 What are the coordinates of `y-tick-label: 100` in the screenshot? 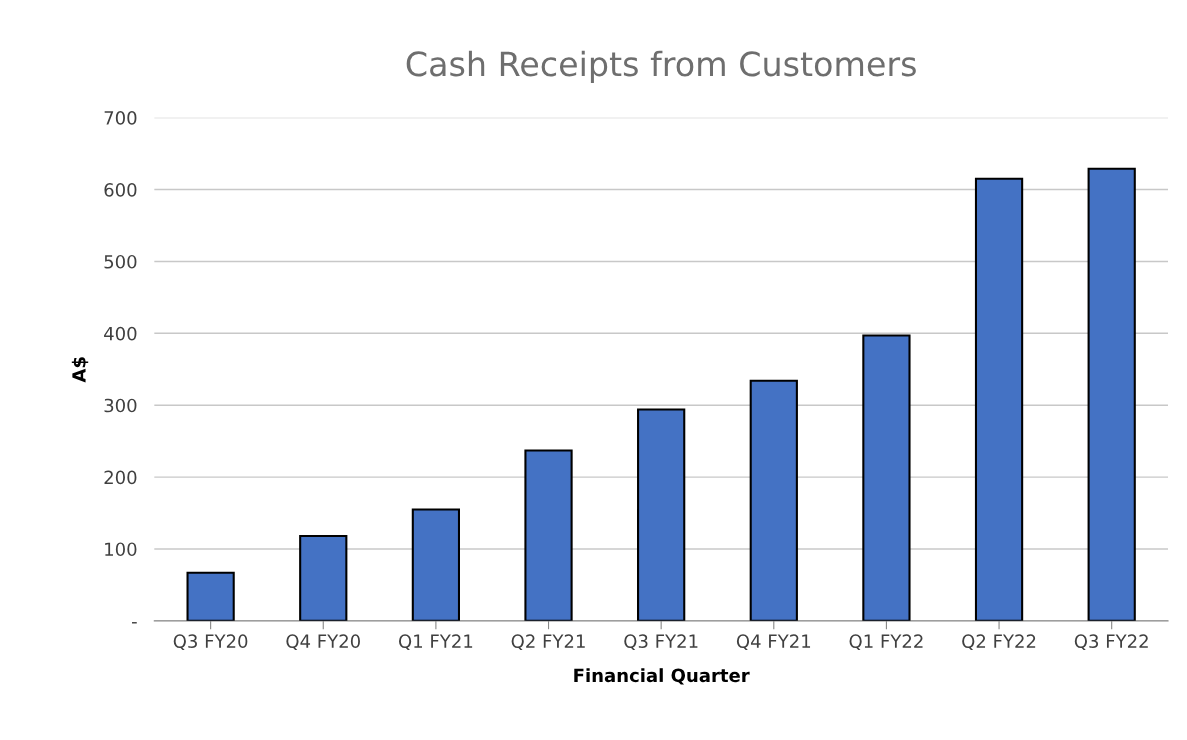 It's located at (121, 549).